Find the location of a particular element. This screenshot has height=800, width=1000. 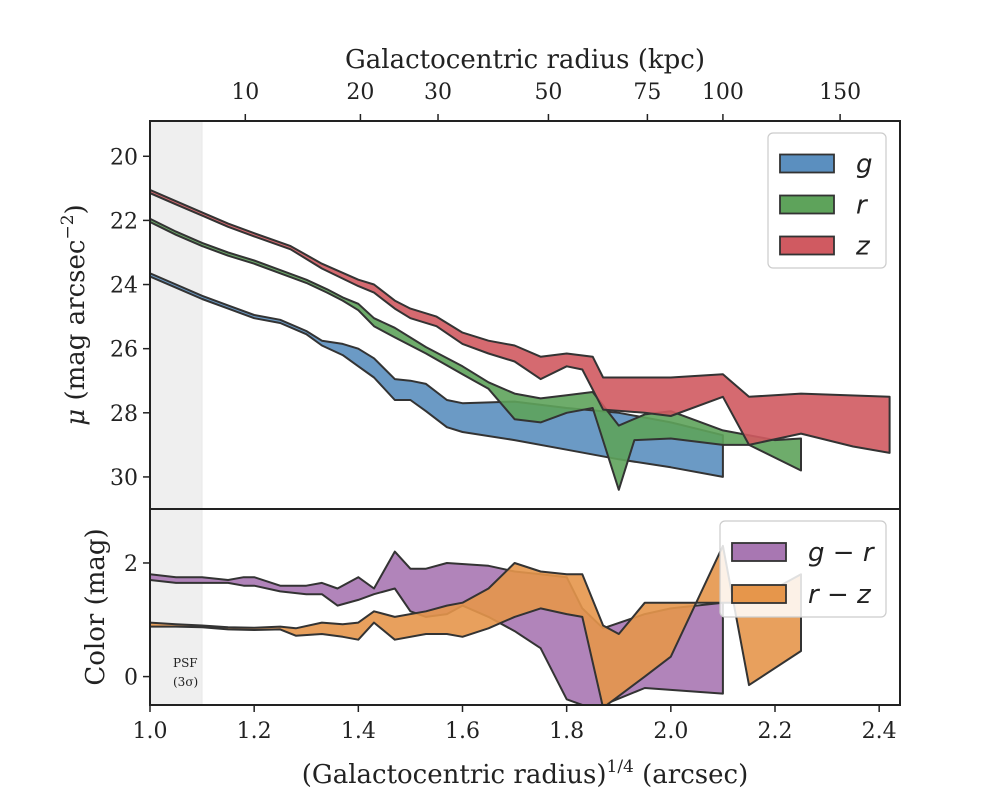

x-axis-label-unit: (arcsec) is located at coordinates (691, 775).